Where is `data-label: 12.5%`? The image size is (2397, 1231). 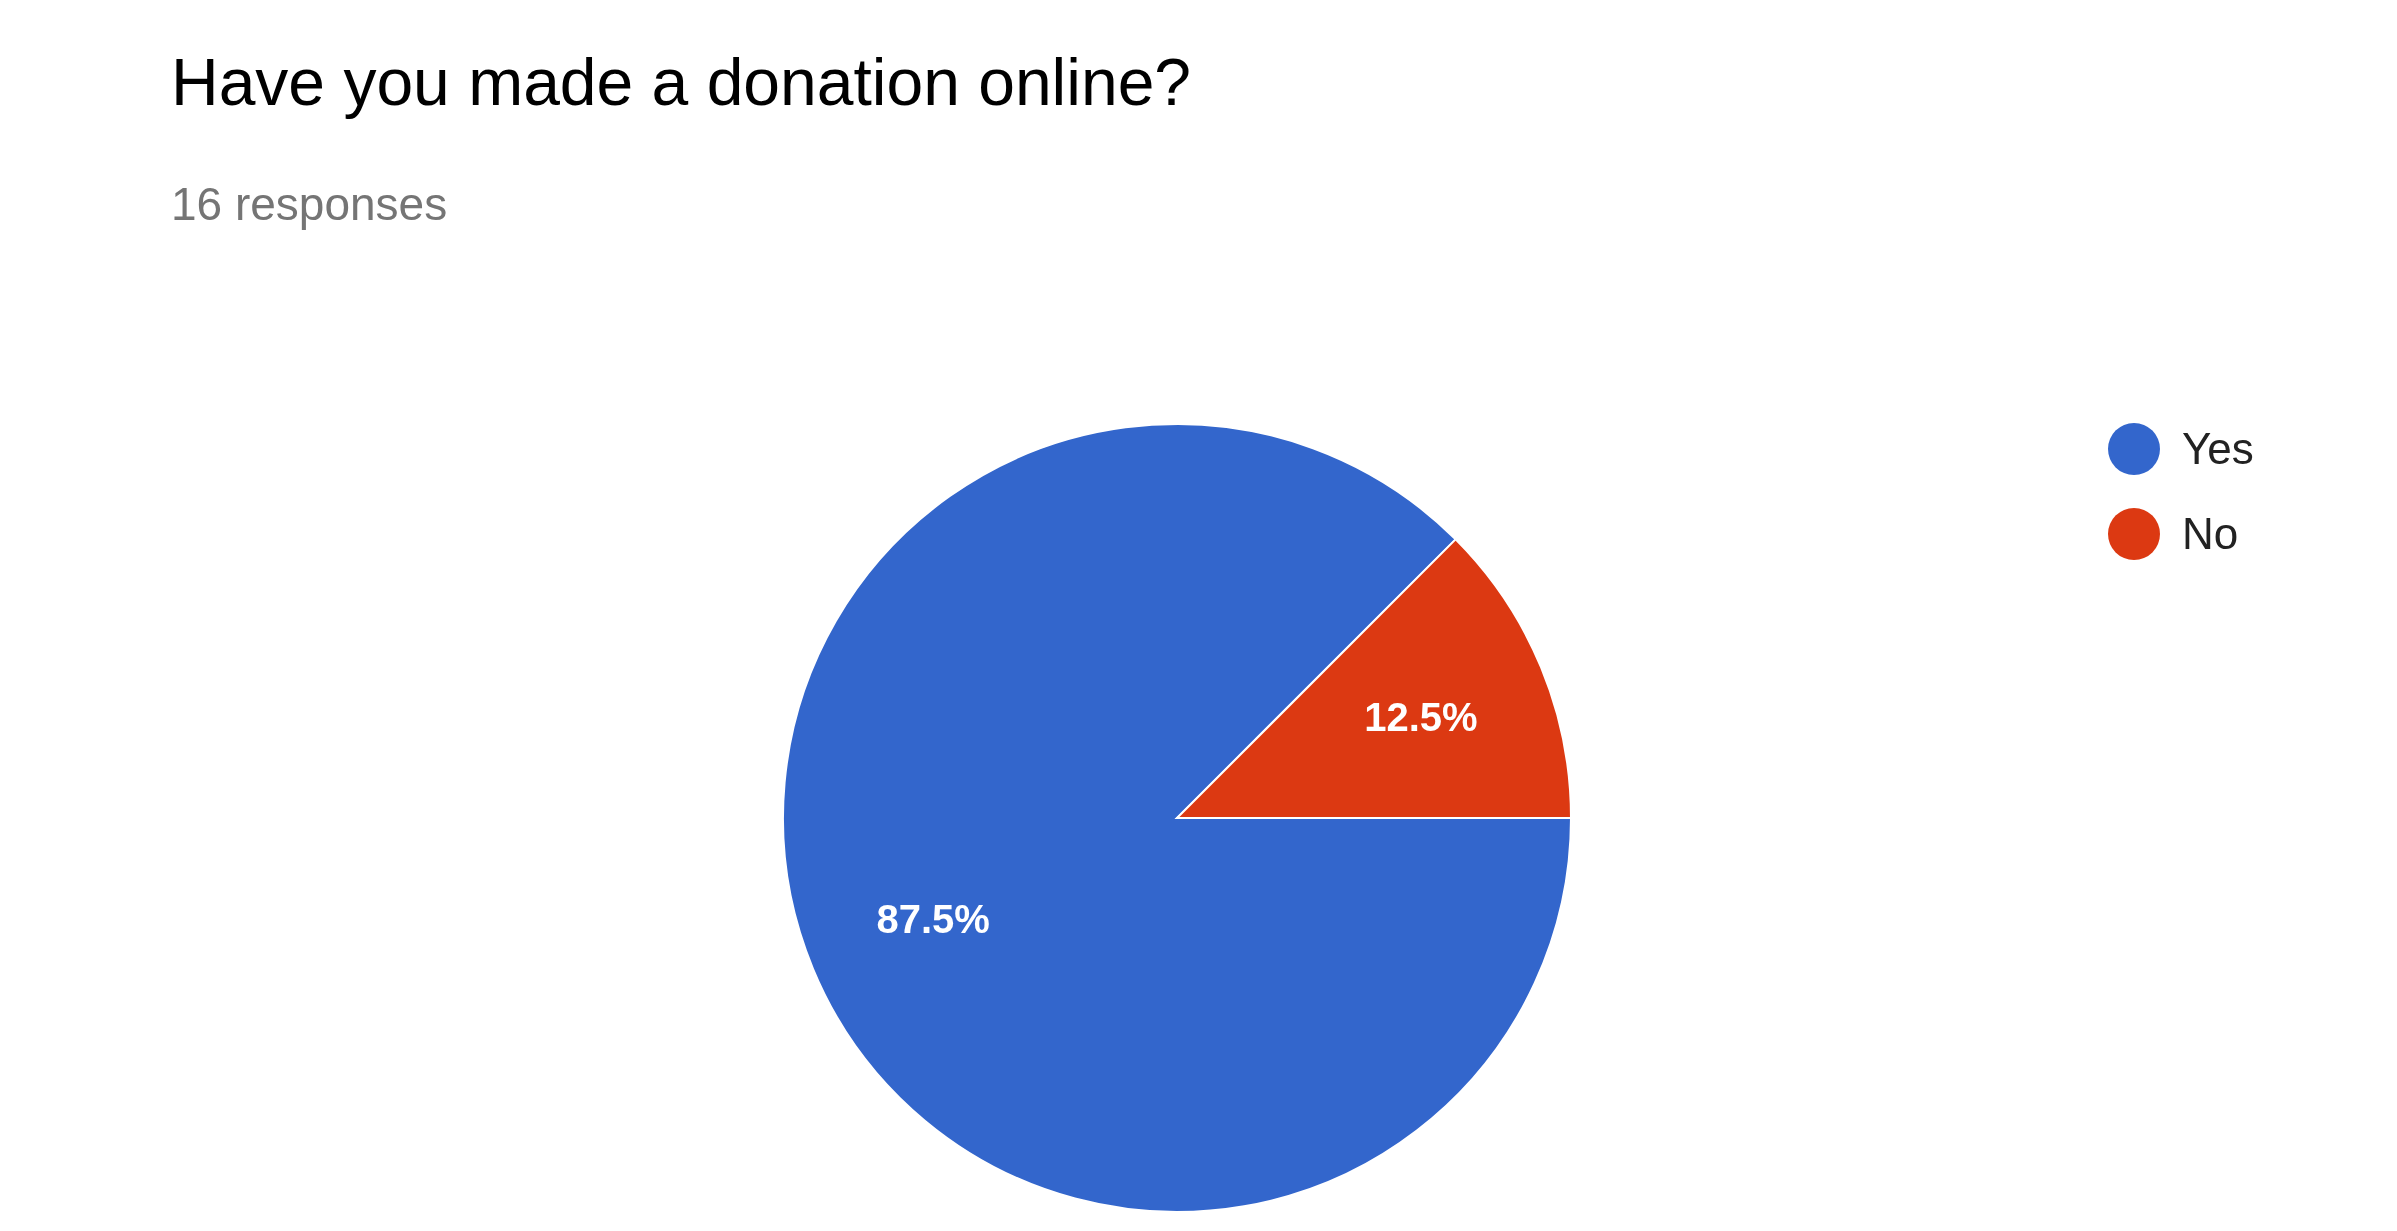
data-label: 12.5% is located at coordinates (1421, 716).